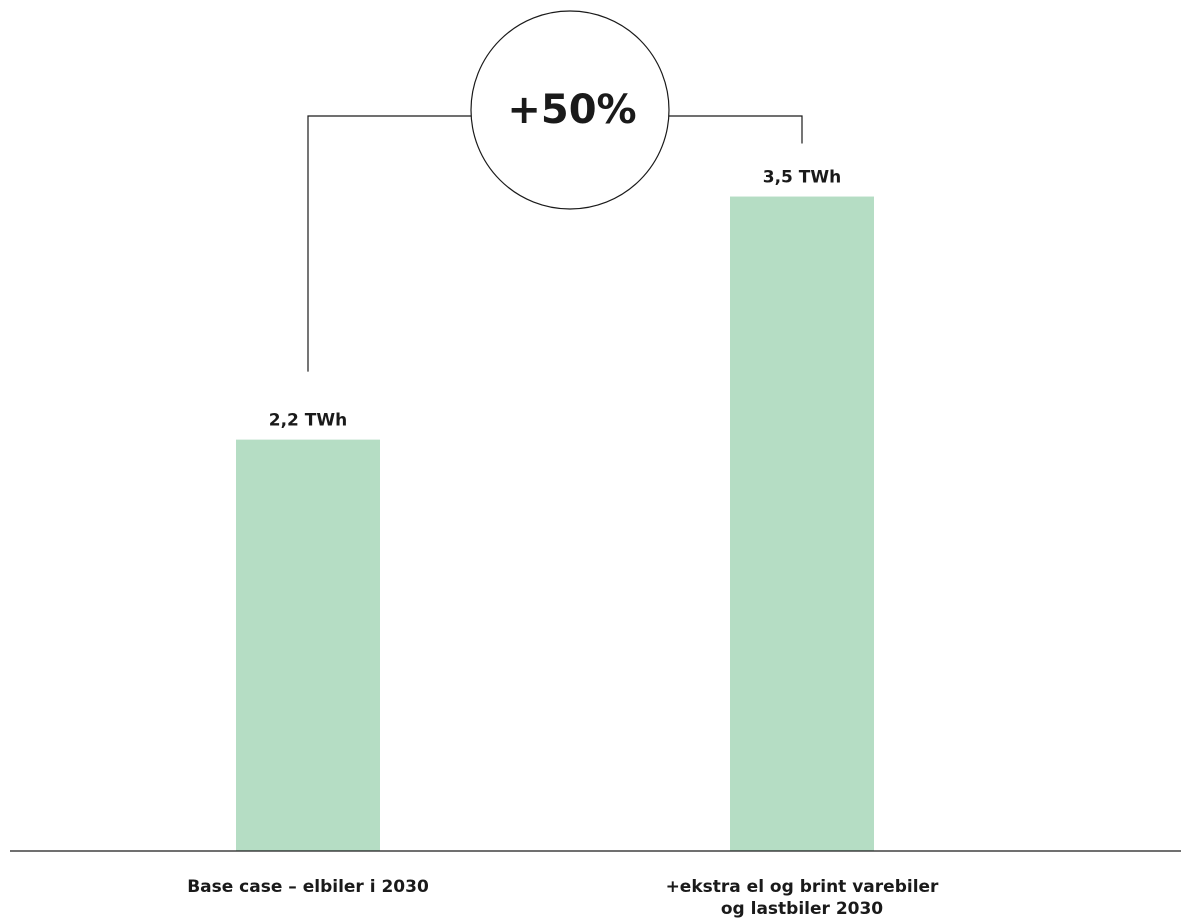 The width and height of the screenshot is (1191, 922). What do you see at coordinates (802, 178) in the screenshot?
I see `bar-2-value-label: 3,5 TWh` at bounding box center [802, 178].